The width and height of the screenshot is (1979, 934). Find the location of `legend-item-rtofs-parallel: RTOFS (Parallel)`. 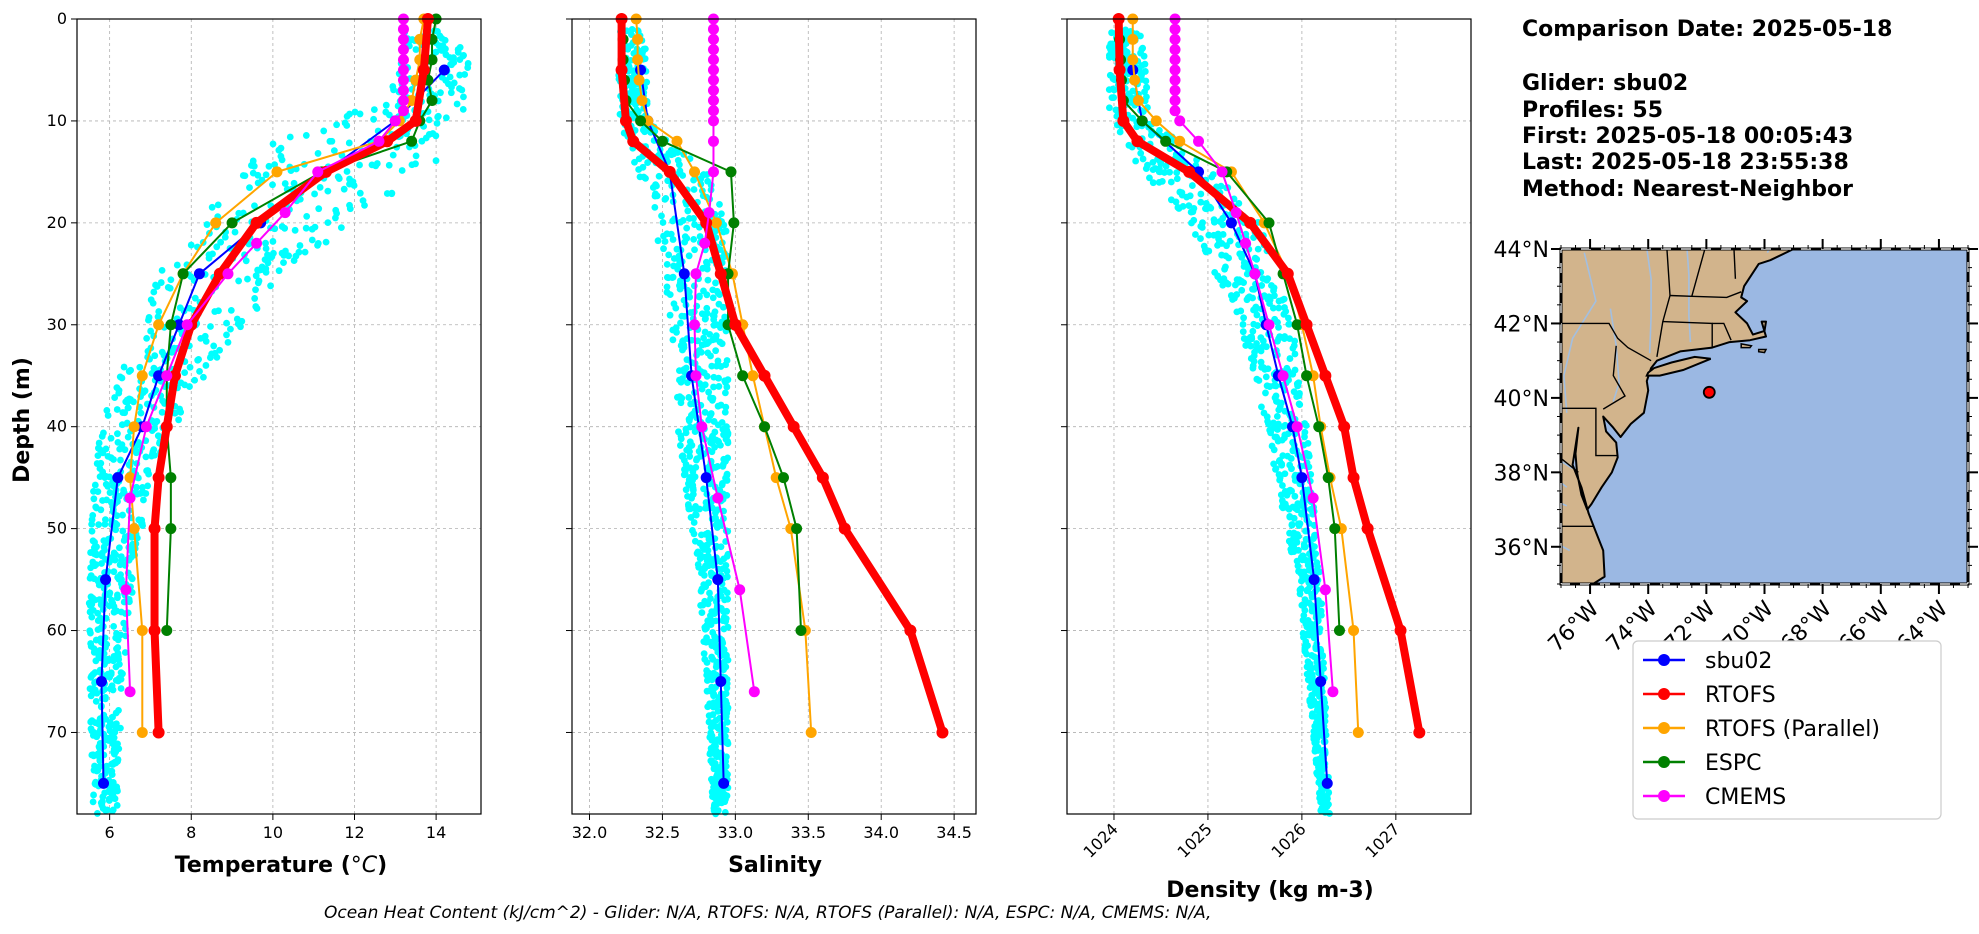

legend-item-rtofs-parallel: RTOFS (Parallel) is located at coordinates (1761, 729).